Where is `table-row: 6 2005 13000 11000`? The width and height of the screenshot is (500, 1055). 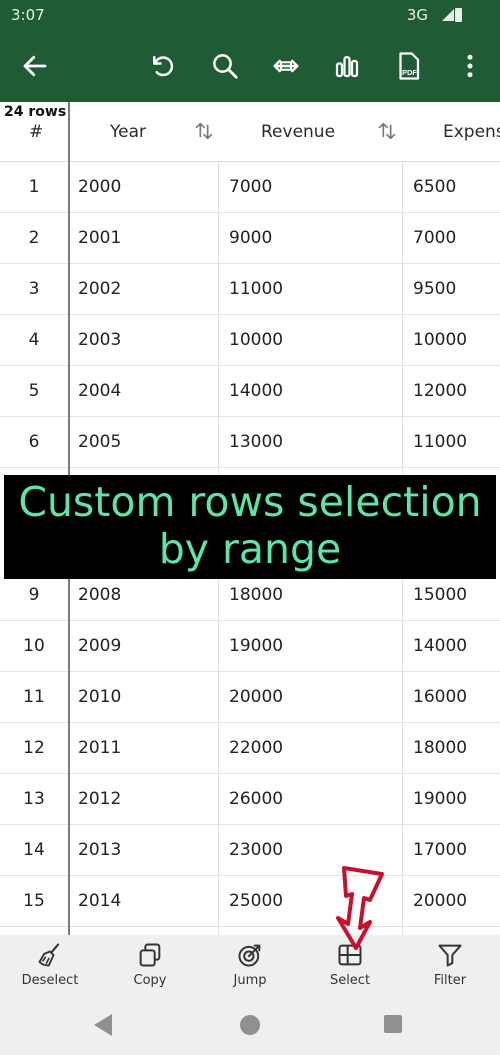 table-row: 6 2005 13000 11000 is located at coordinates (250, 442).